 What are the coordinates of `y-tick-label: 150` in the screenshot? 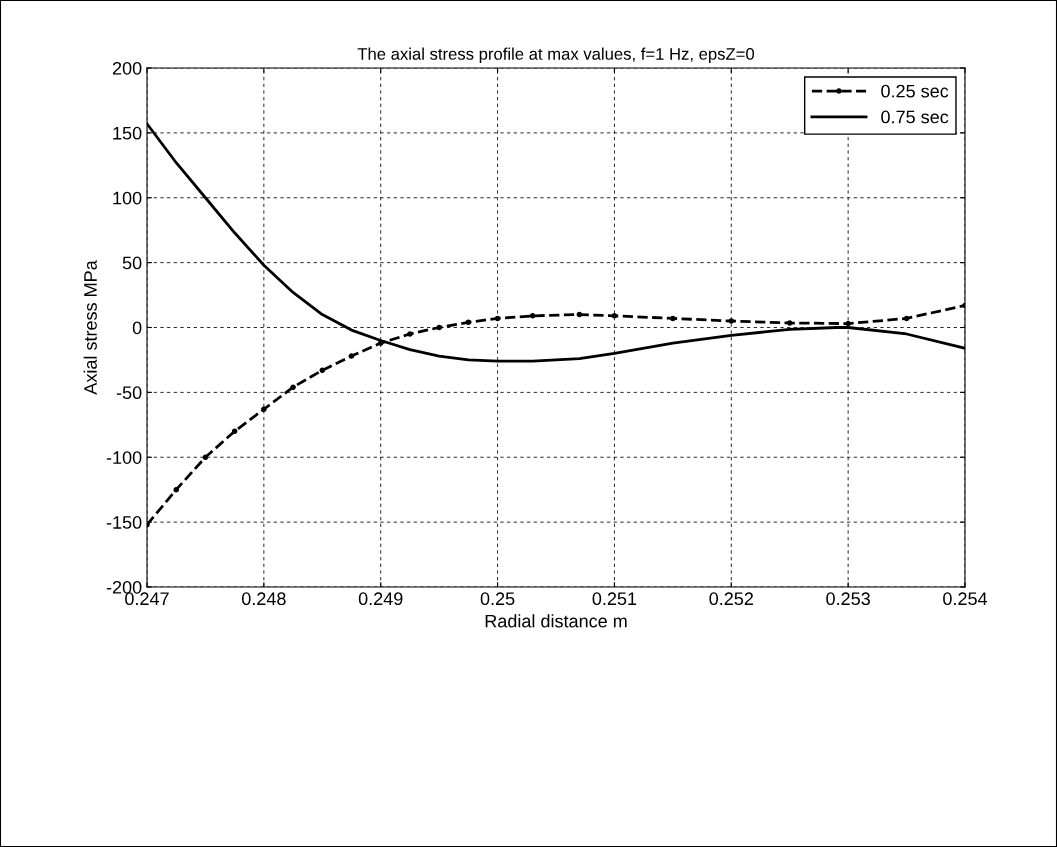 It's located at (127, 133).